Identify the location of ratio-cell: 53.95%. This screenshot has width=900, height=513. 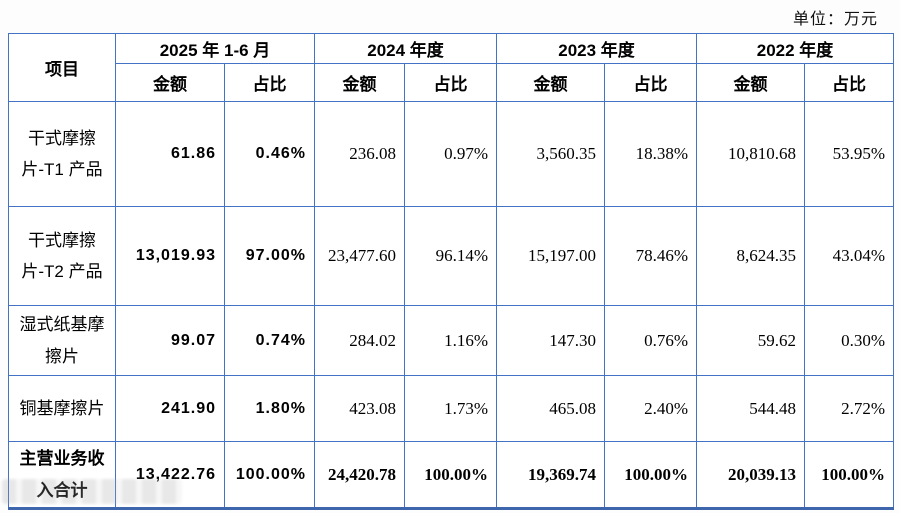
(849, 154).